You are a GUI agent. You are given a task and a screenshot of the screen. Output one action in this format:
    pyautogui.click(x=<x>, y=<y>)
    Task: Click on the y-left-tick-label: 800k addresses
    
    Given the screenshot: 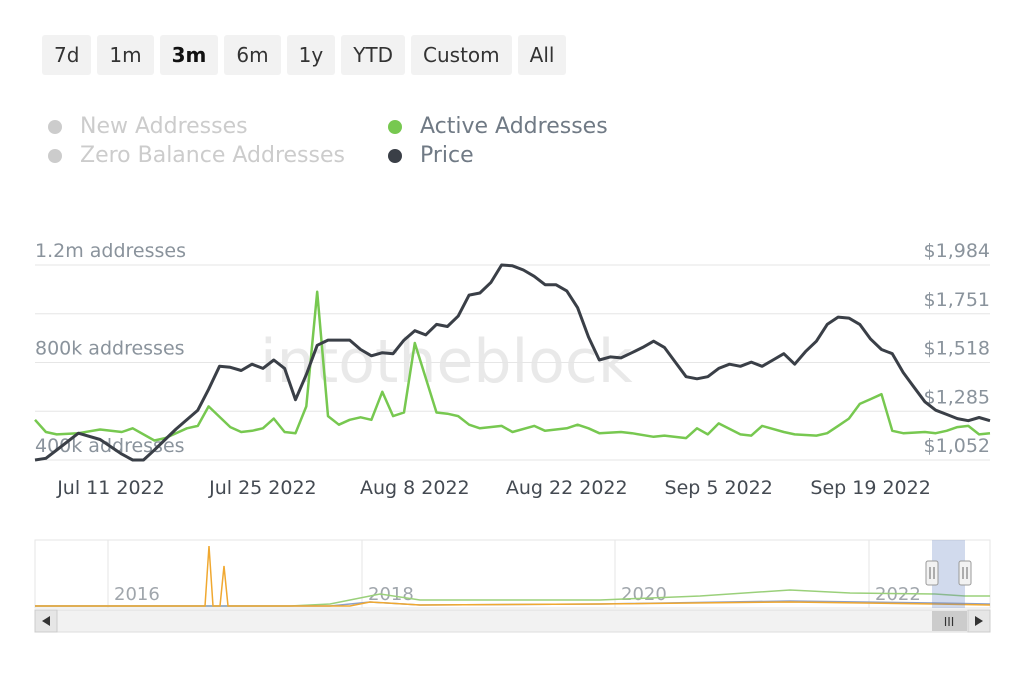 What is the action you would take?
    pyautogui.click(x=110, y=349)
    